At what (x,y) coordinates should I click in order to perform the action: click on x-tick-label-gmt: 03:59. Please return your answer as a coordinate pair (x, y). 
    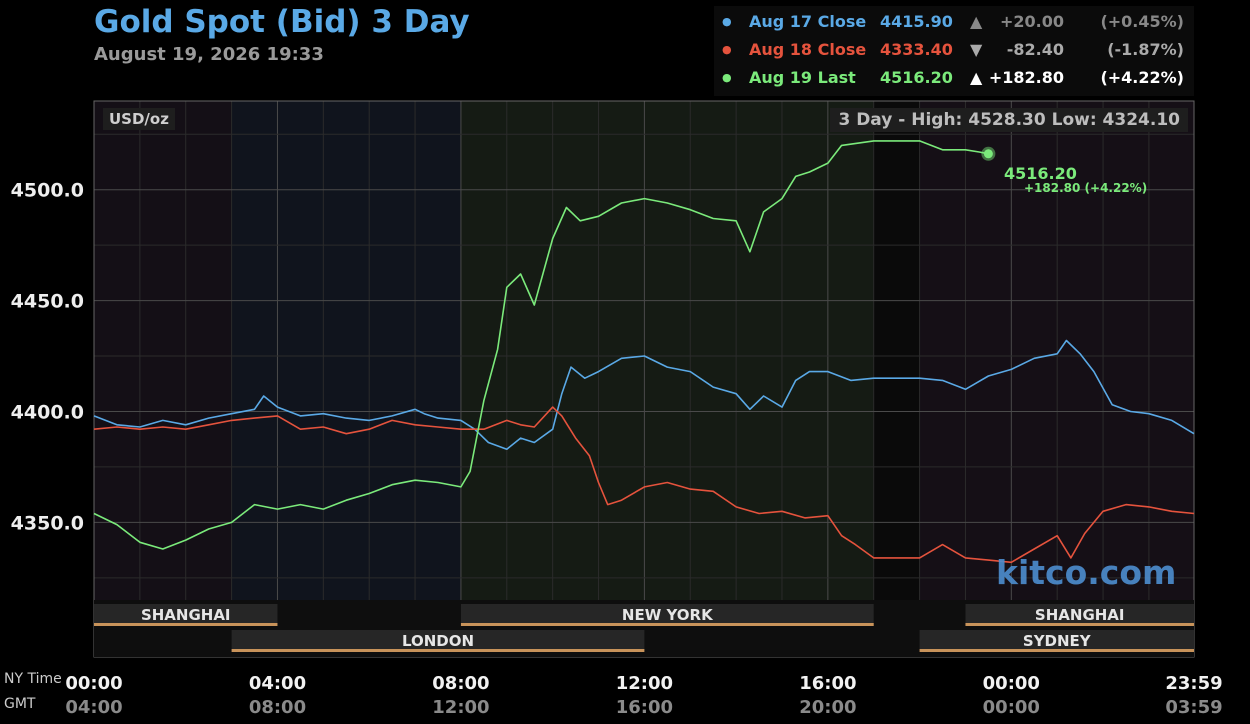
    Looking at the image, I should click on (1193, 707).